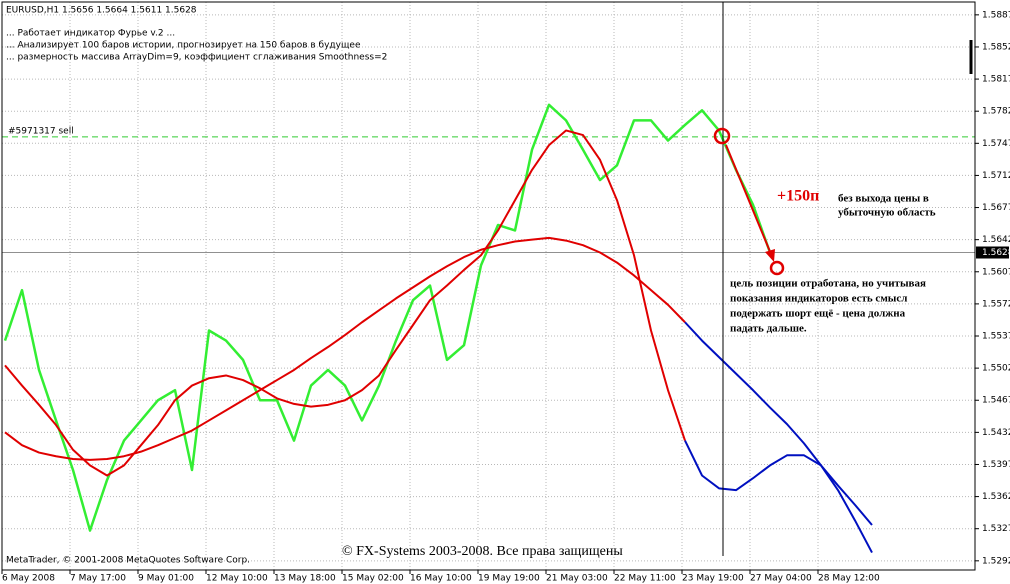  I want to click on arrow-head, so click(770, 255).